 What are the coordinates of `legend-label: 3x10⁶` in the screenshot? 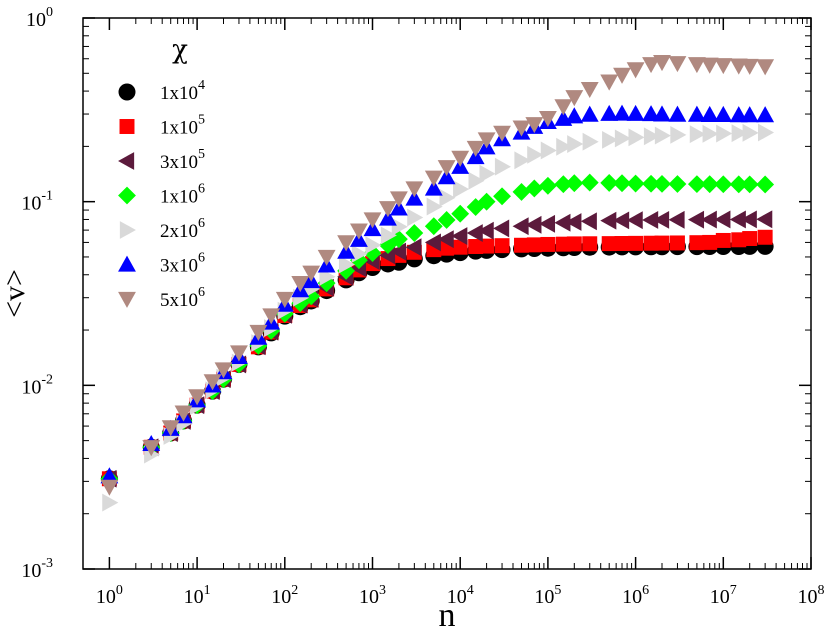 It's located at (182, 264).